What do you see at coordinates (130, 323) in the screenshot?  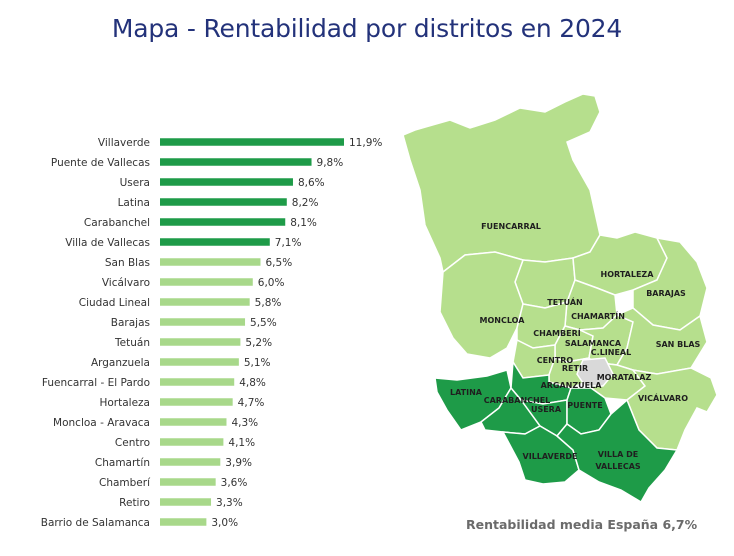 I see `bar-category-label: Barajas` at bounding box center [130, 323].